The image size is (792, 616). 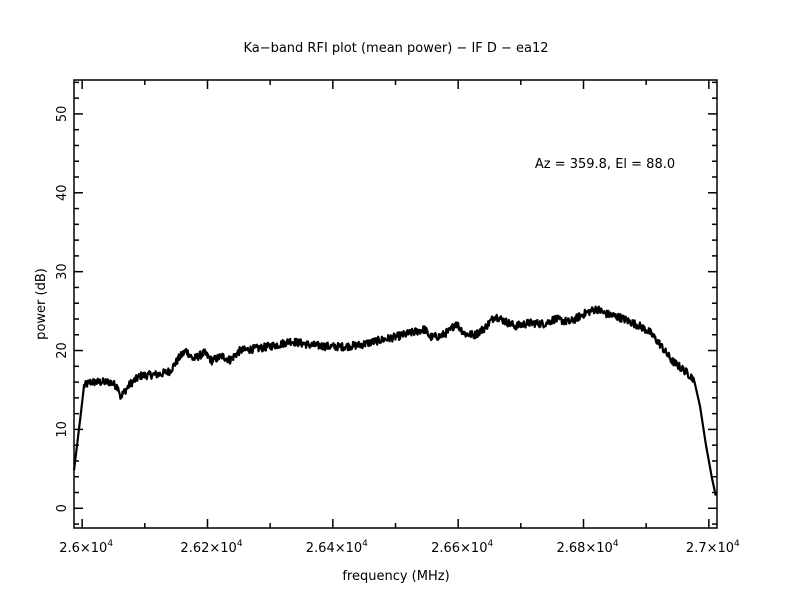 I want to click on y-tick-label: 50, so click(x=62, y=114).